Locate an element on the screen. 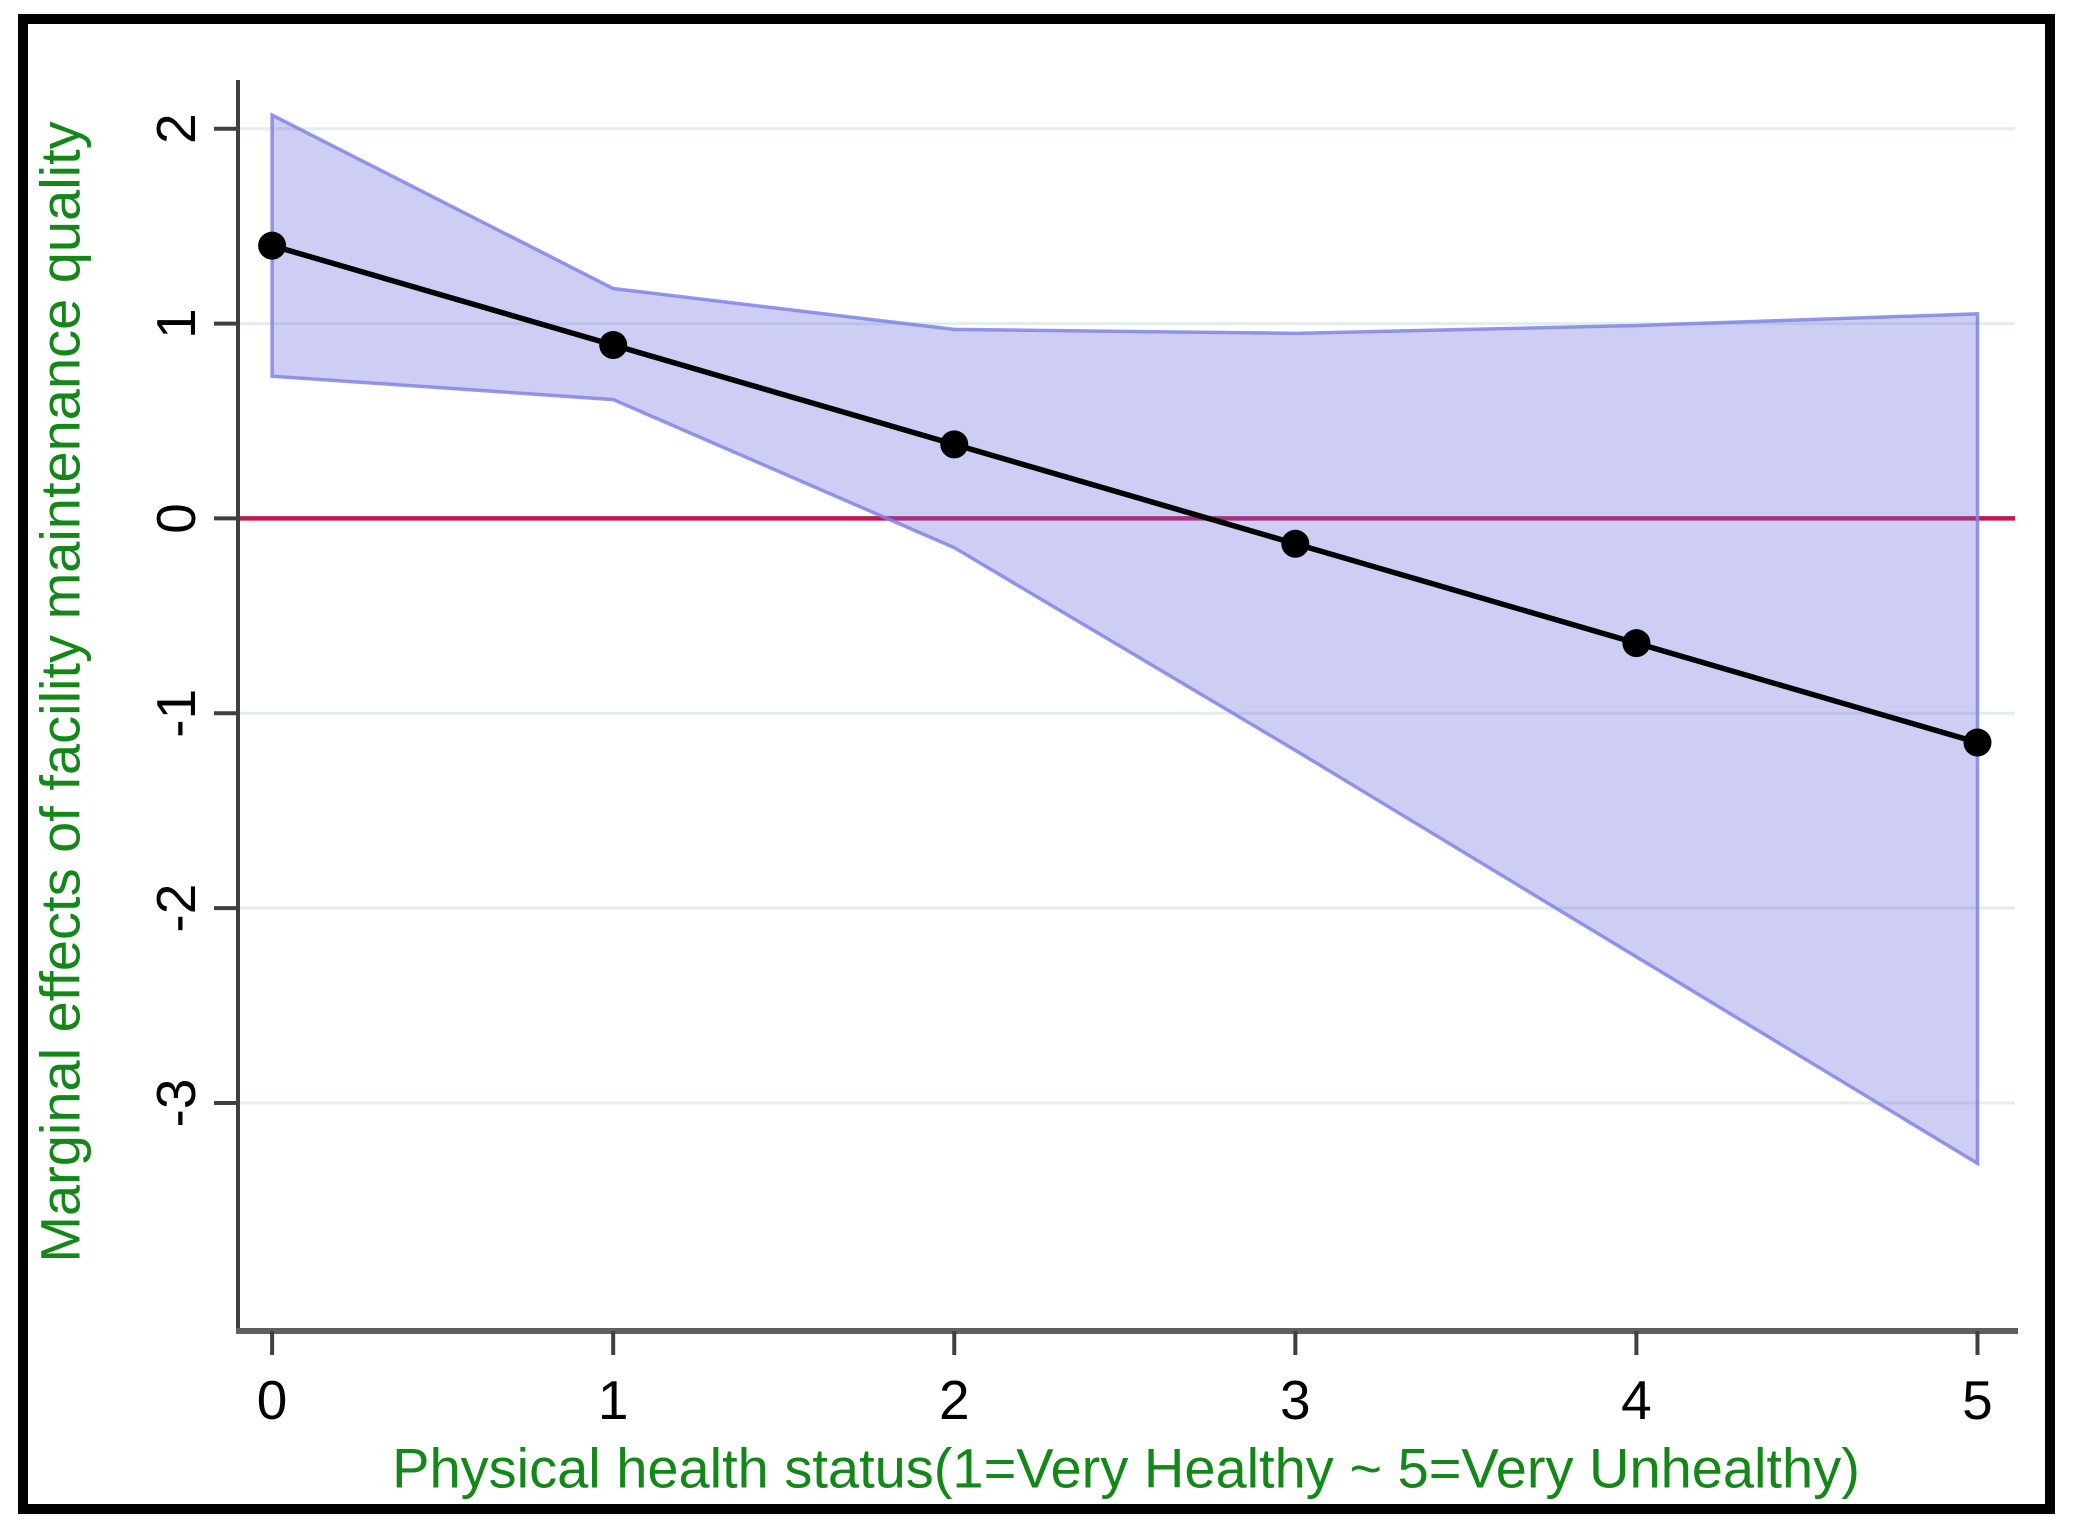 The width and height of the screenshot is (2073, 1528). y-tick-label: -1 is located at coordinates (176, 713).